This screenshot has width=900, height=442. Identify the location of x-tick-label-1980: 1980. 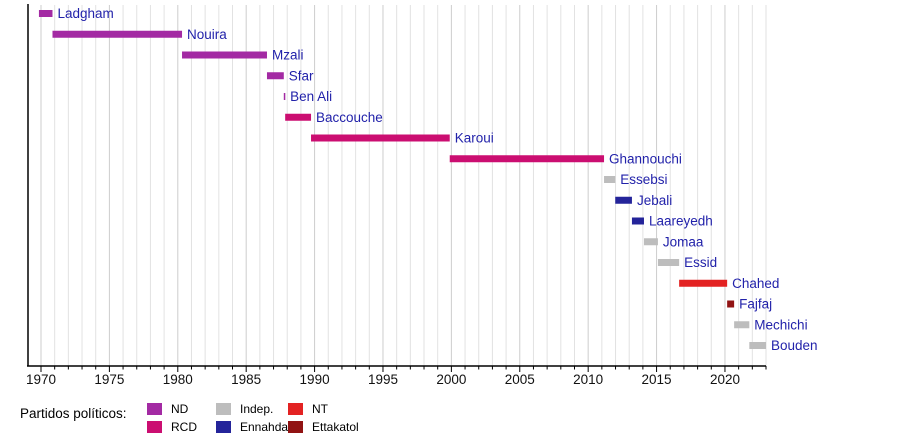
(178, 379).